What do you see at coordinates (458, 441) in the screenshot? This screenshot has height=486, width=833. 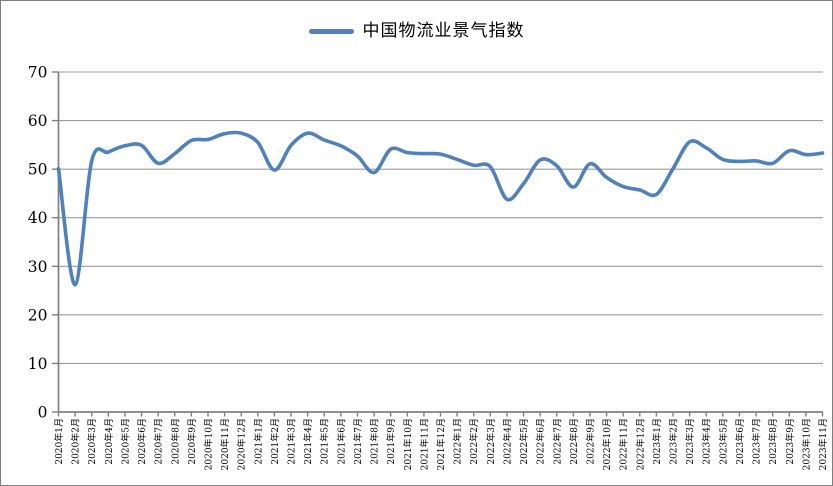 I see `x-axis-tick-label: 2022年1月` at bounding box center [458, 441].